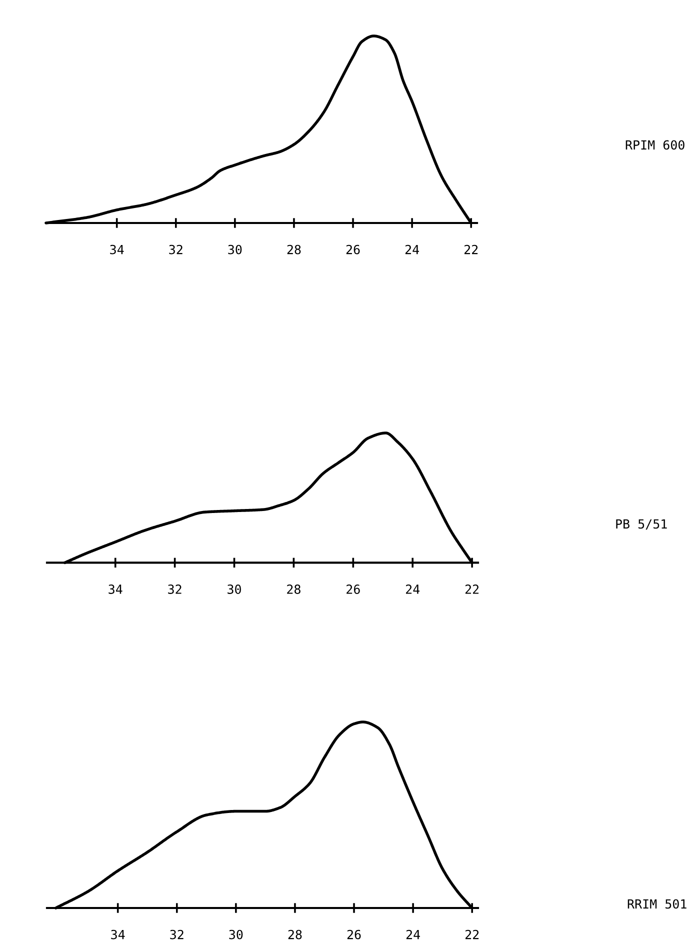 The width and height of the screenshot is (699, 947). What do you see at coordinates (641, 524) in the screenshot?
I see `text: PB 5/51` at bounding box center [641, 524].